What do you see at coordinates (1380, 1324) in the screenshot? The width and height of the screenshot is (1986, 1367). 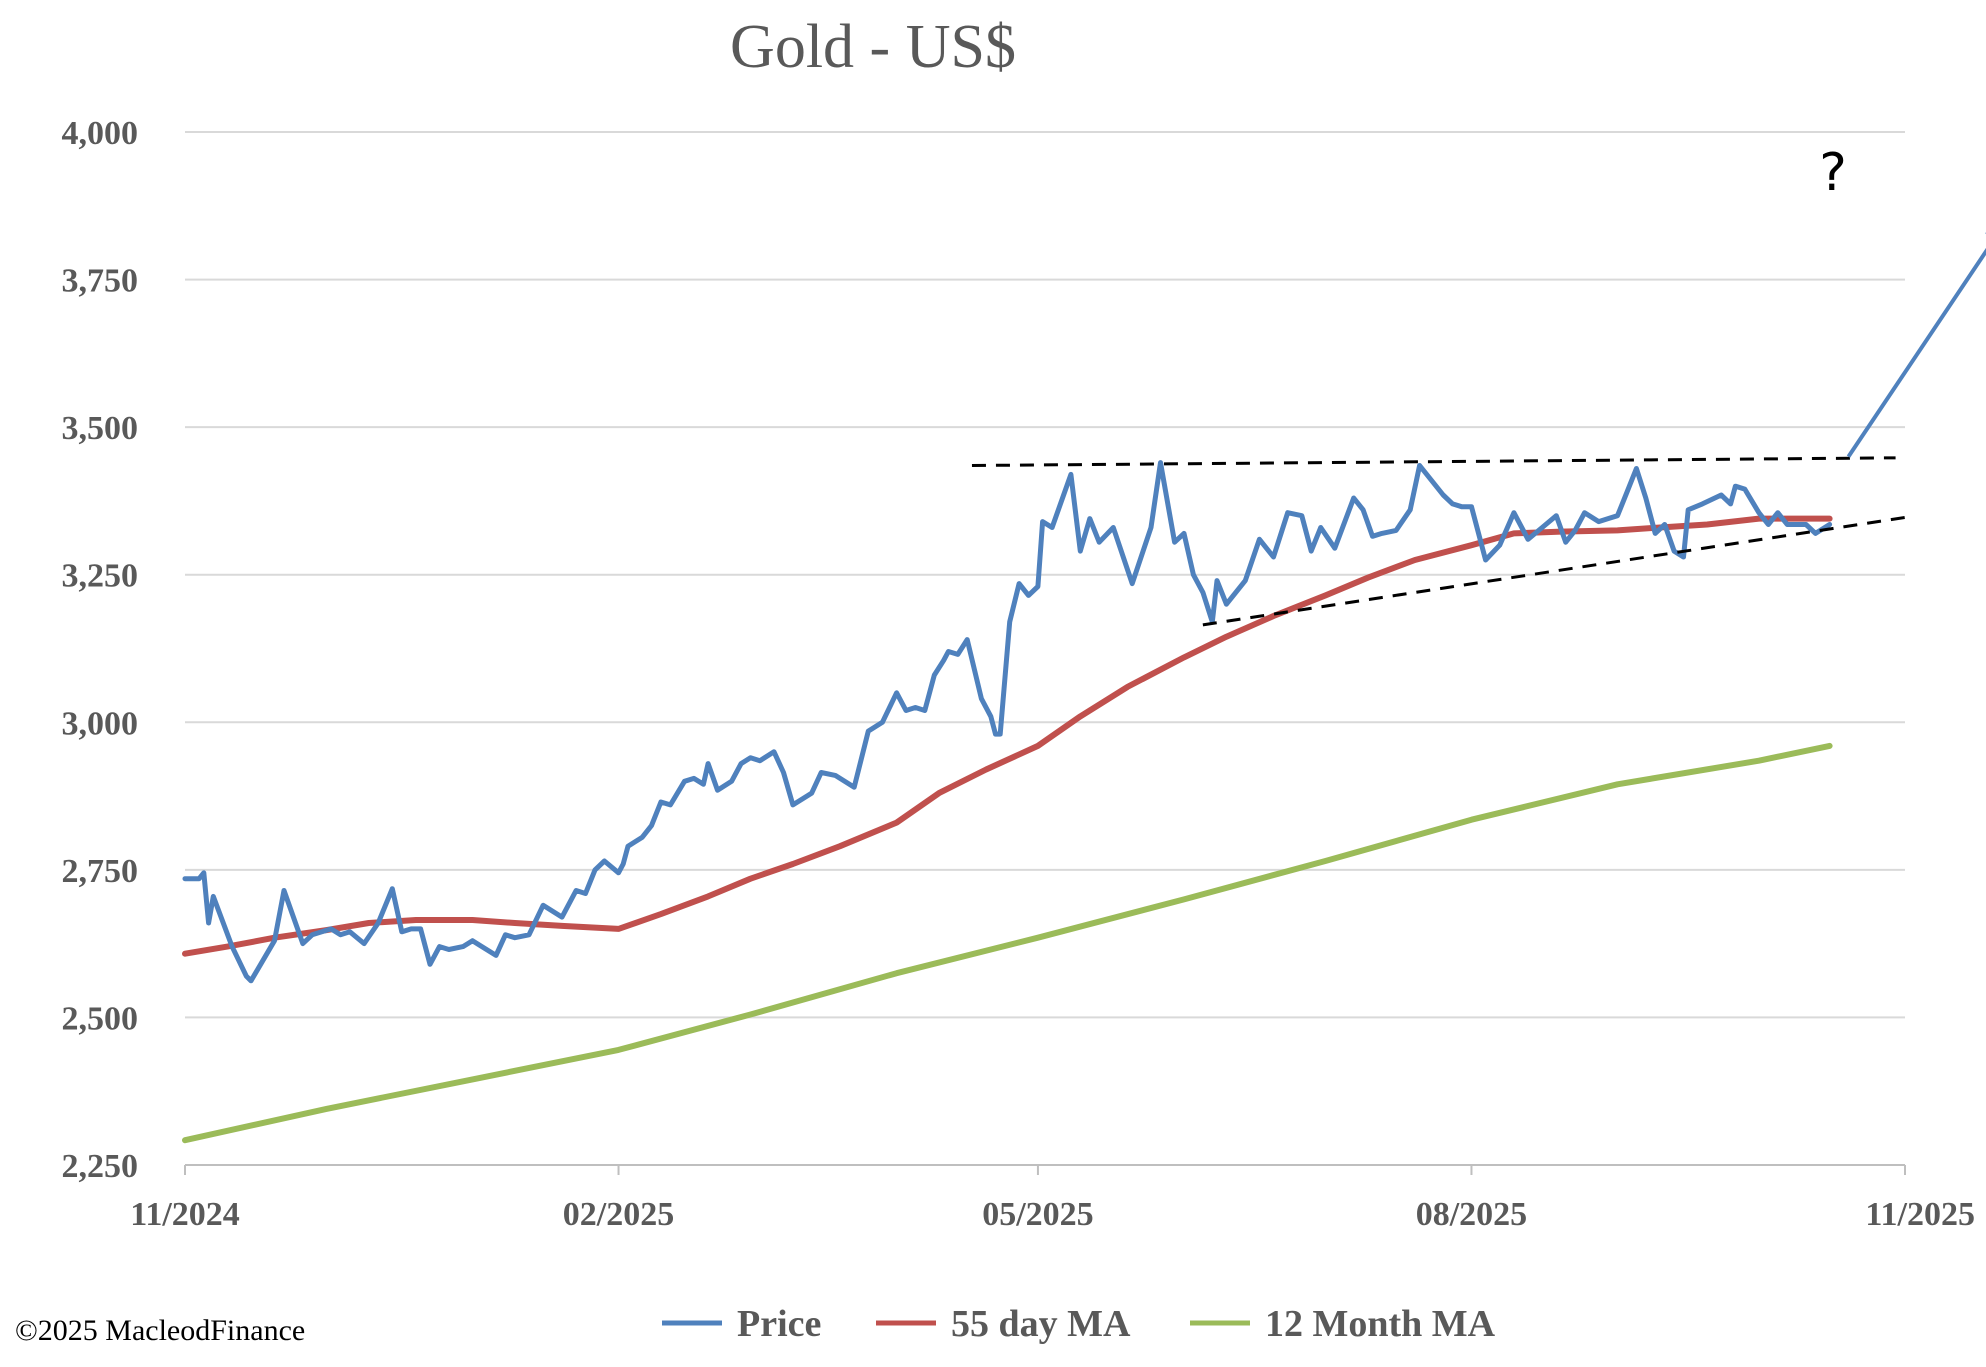 I see `legend-label-12-month-ma: 12 Month MA` at bounding box center [1380, 1324].